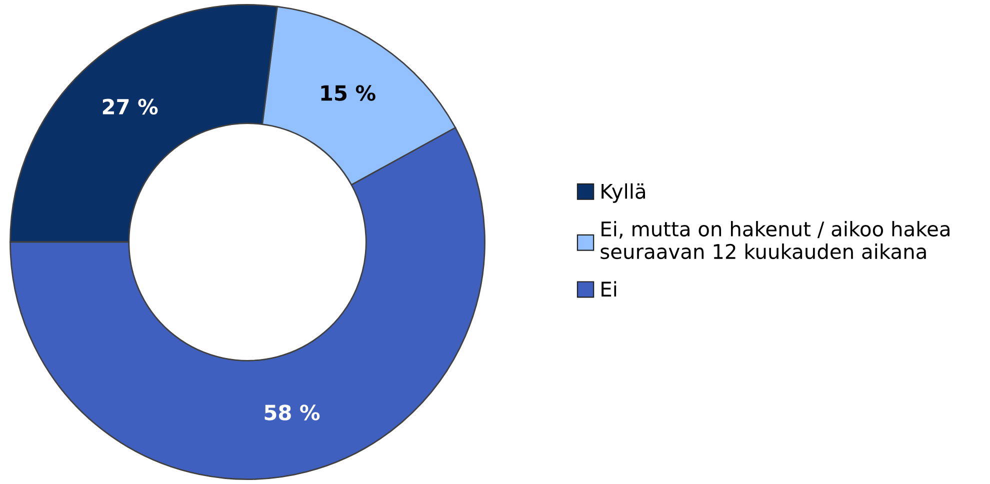 The width and height of the screenshot is (990, 484). I want to click on data-label: 58 %, so click(292, 412).